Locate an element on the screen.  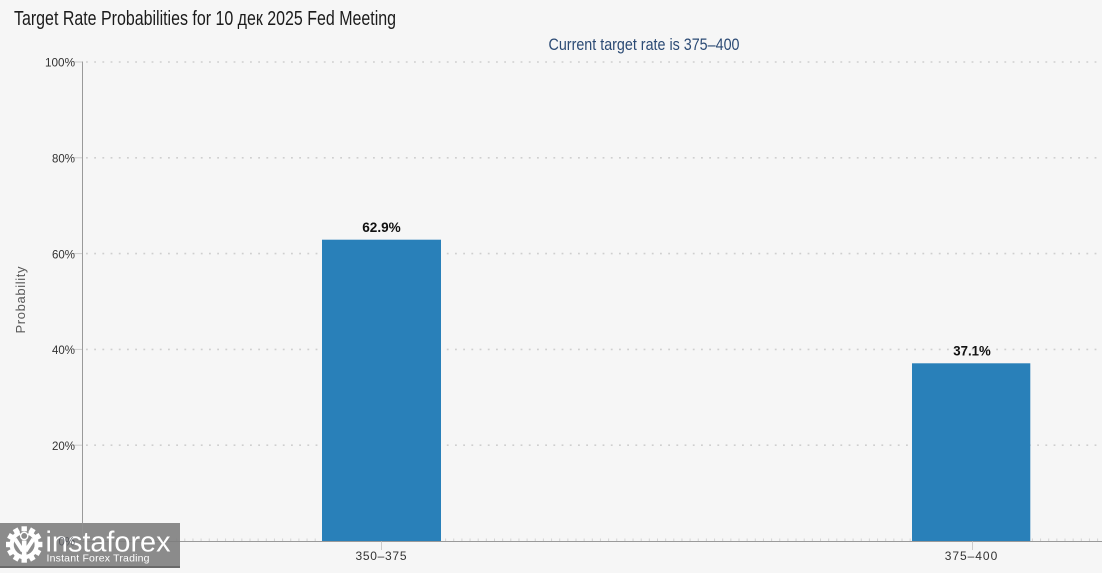
svg-text: Instant Forex Trading is located at coordinates (98, 559).